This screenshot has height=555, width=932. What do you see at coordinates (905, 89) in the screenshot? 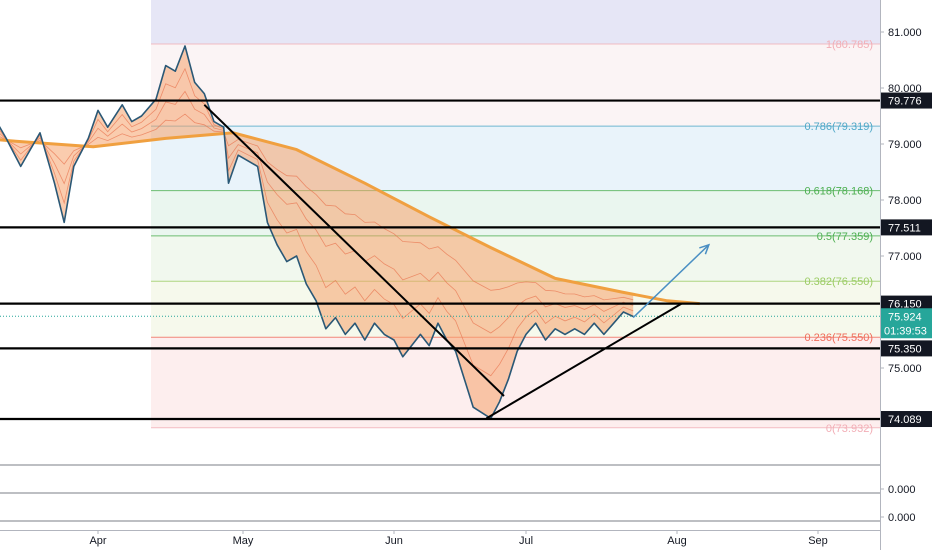
I see `price-tick-label: 80.000` at bounding box center [905, 89].